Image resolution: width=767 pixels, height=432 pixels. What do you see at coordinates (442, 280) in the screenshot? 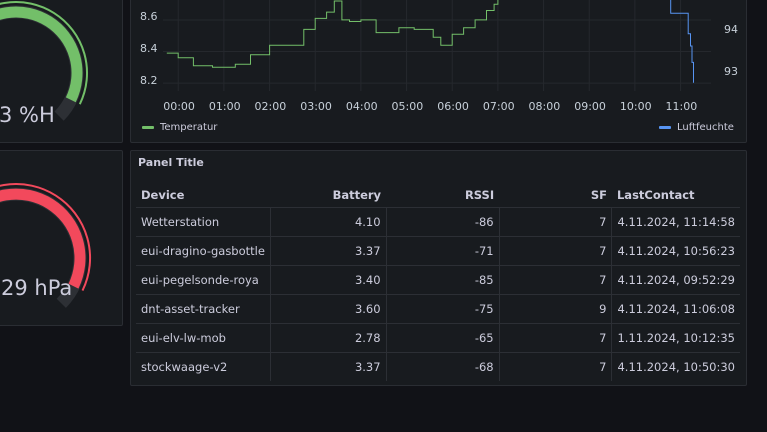
I see `cell-rssi: -85` at bounding box center [442, 280].